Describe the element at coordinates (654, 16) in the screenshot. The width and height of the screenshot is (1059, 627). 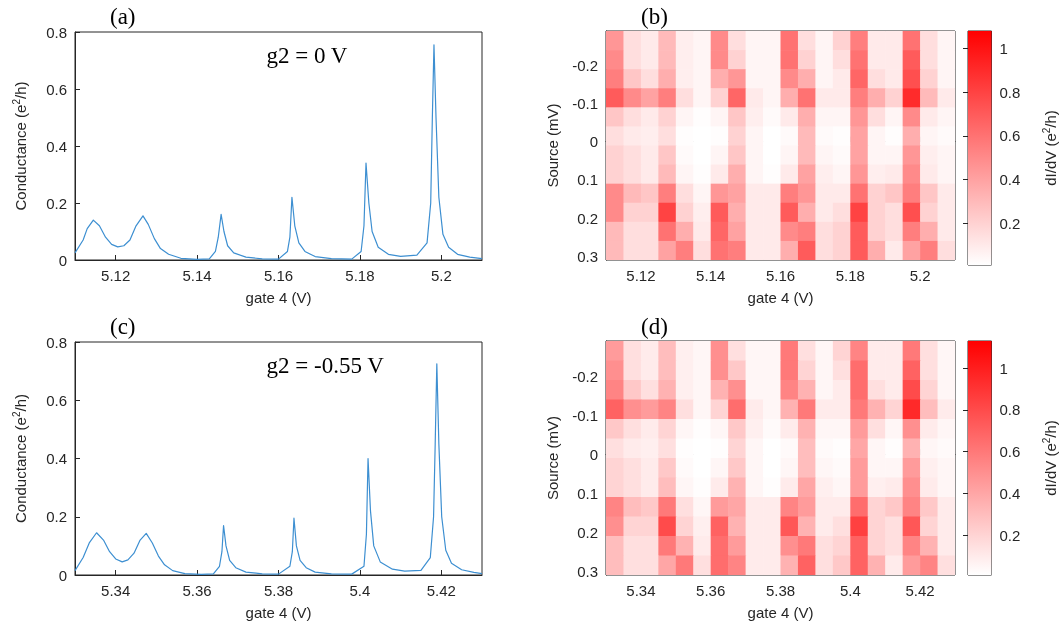
I see `chart-title: (b)` at that location.